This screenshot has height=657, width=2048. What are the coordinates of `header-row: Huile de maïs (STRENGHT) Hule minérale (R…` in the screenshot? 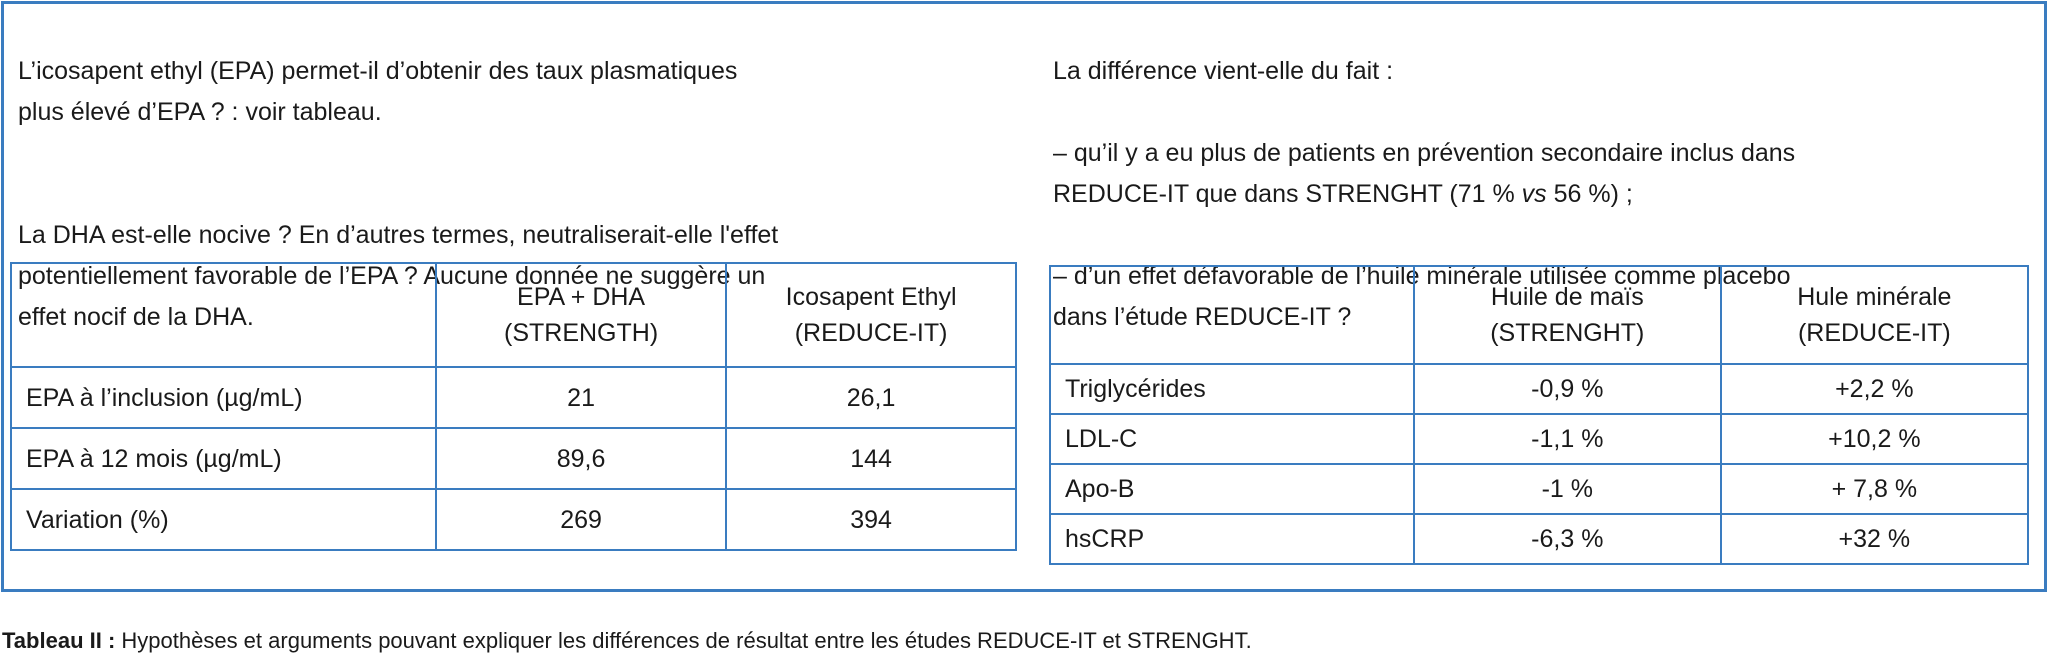 It's located at (1539, 315).